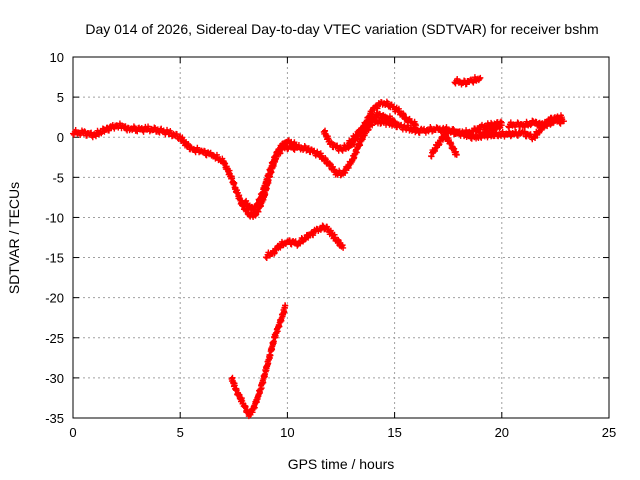 This screenshot has height=480, width=640. I want to click on series-dips-17b, so click(450, 143).